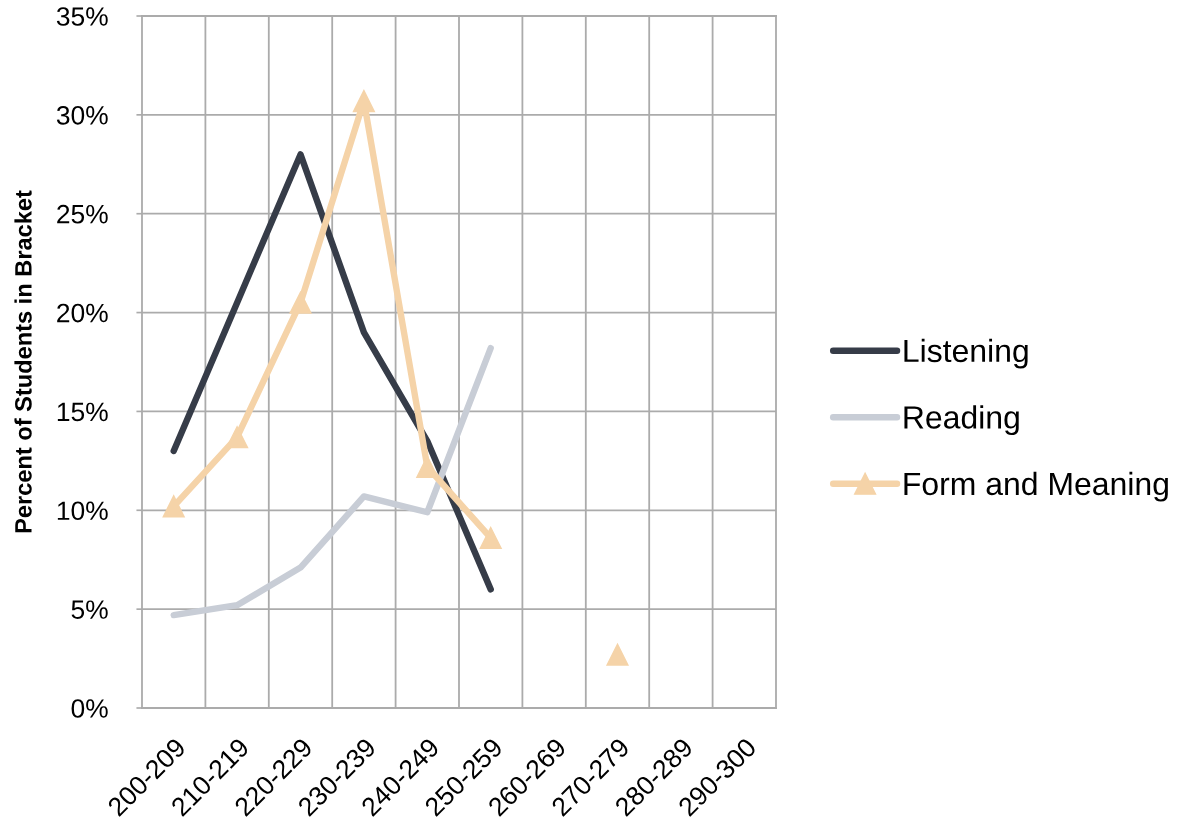 The image size is (1190, 828). I want to click on legend-label: Form and Meaning, so click(1036, 486).